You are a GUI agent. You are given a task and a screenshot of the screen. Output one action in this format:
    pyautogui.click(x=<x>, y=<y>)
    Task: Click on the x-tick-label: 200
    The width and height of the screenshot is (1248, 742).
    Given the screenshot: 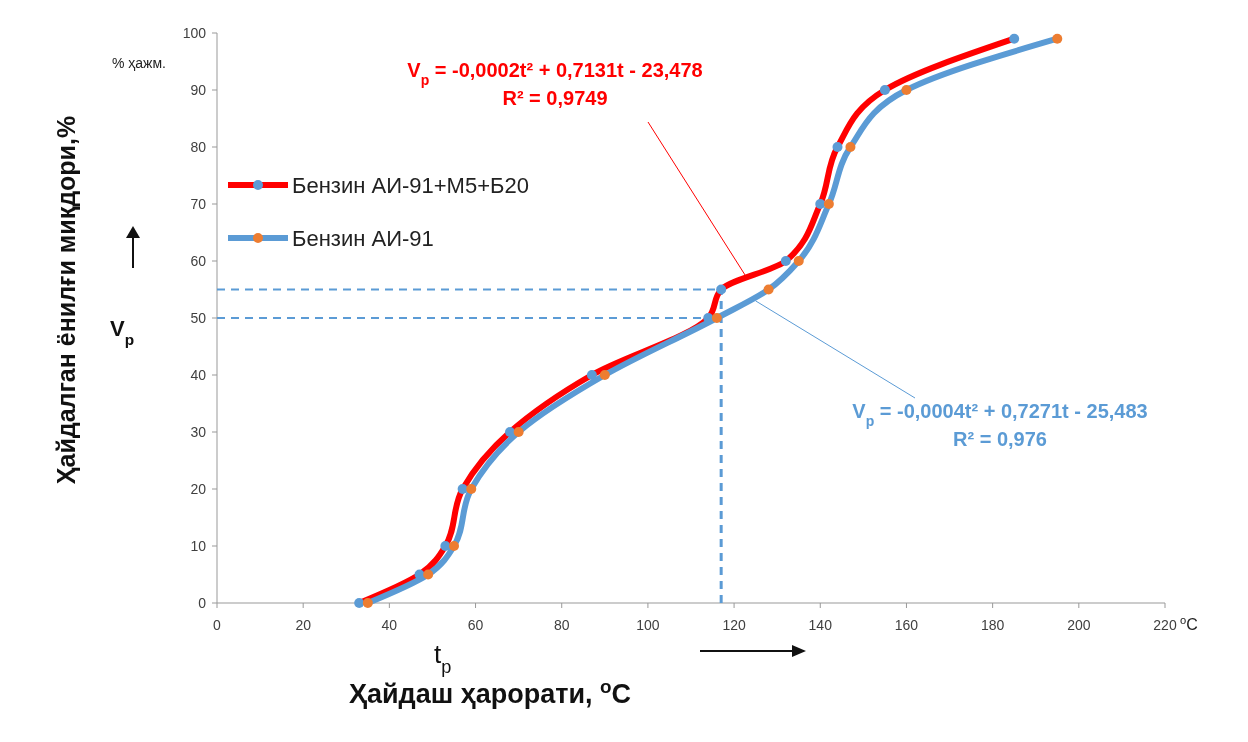 What is the action you would take?
    pyautogui.click(x=1079, y=625)
    